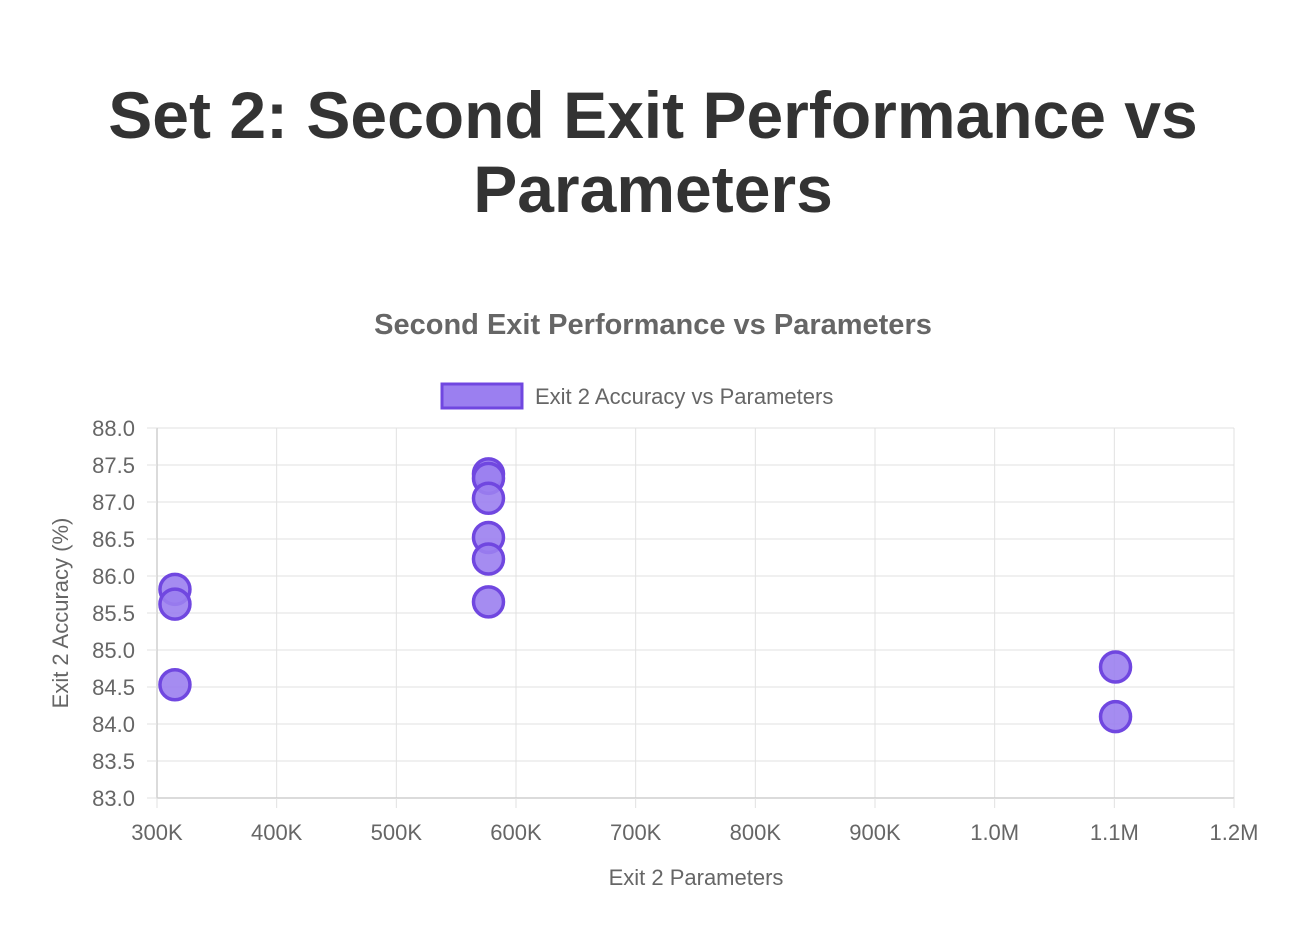 This screenshot has width=1306, height=934. What do you see at coordinates (994, 832) in the screenshot?
I see `x-tick-label: 1.0M` at bounding box center [994, 832].